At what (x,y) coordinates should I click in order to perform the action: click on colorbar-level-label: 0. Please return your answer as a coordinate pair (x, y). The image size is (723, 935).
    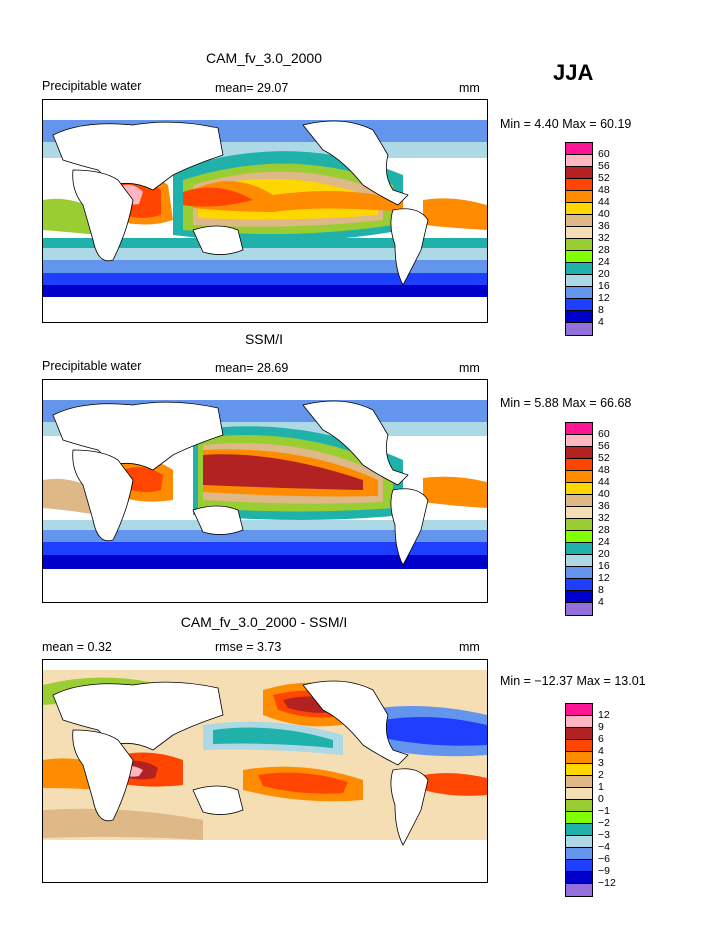
    Looking at the image, I should click on (601, 799).